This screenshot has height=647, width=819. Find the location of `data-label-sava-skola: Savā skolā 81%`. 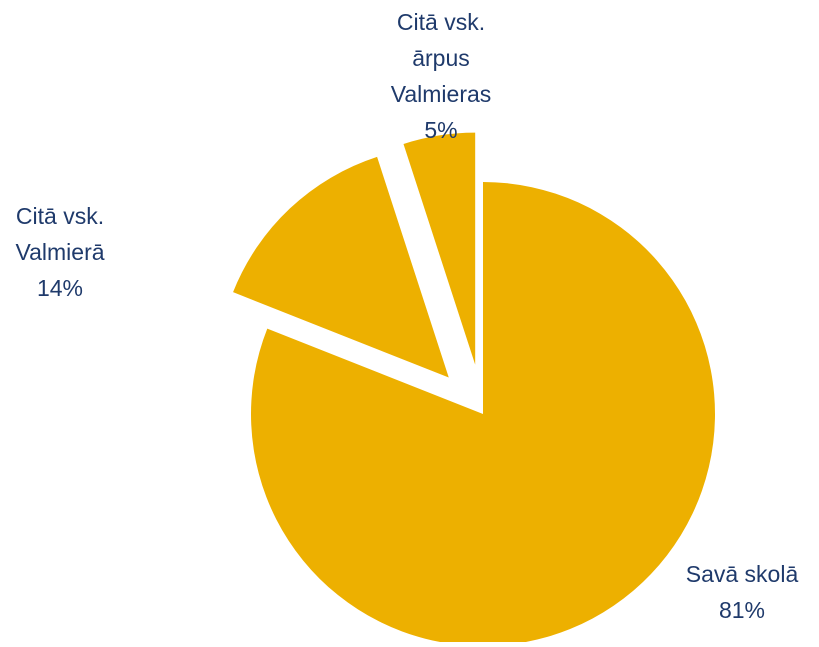

data-label-sava-skola: Savā skolā 81% is located at coordinates (742, 592).